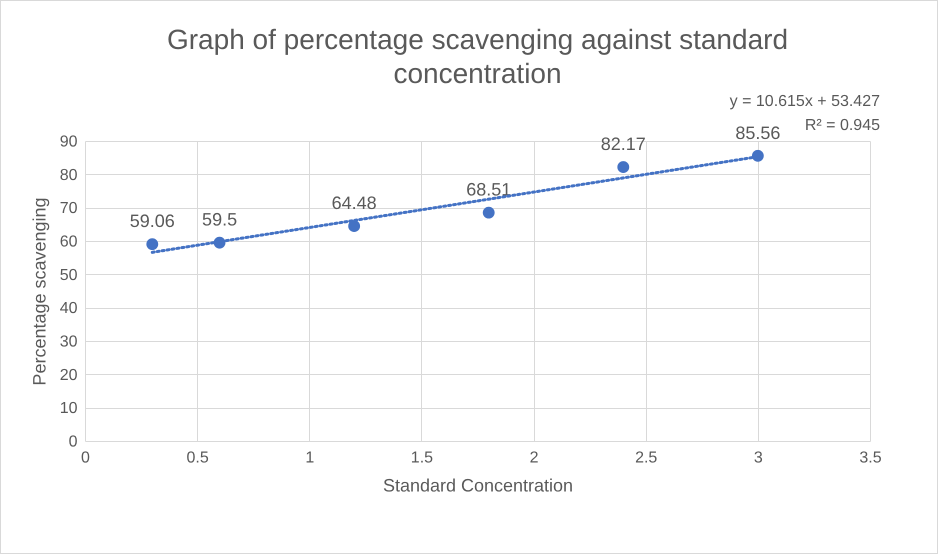  What do you see at coordinates (757, 132) in the screenshot?
I see `data-label: 85.56` at bounding box center [757, 132].